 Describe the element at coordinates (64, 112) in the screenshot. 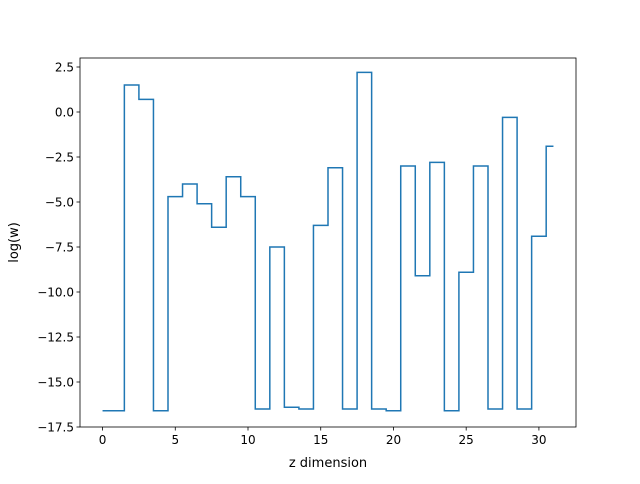

I see `y-tick-label: 0.0` at that location.